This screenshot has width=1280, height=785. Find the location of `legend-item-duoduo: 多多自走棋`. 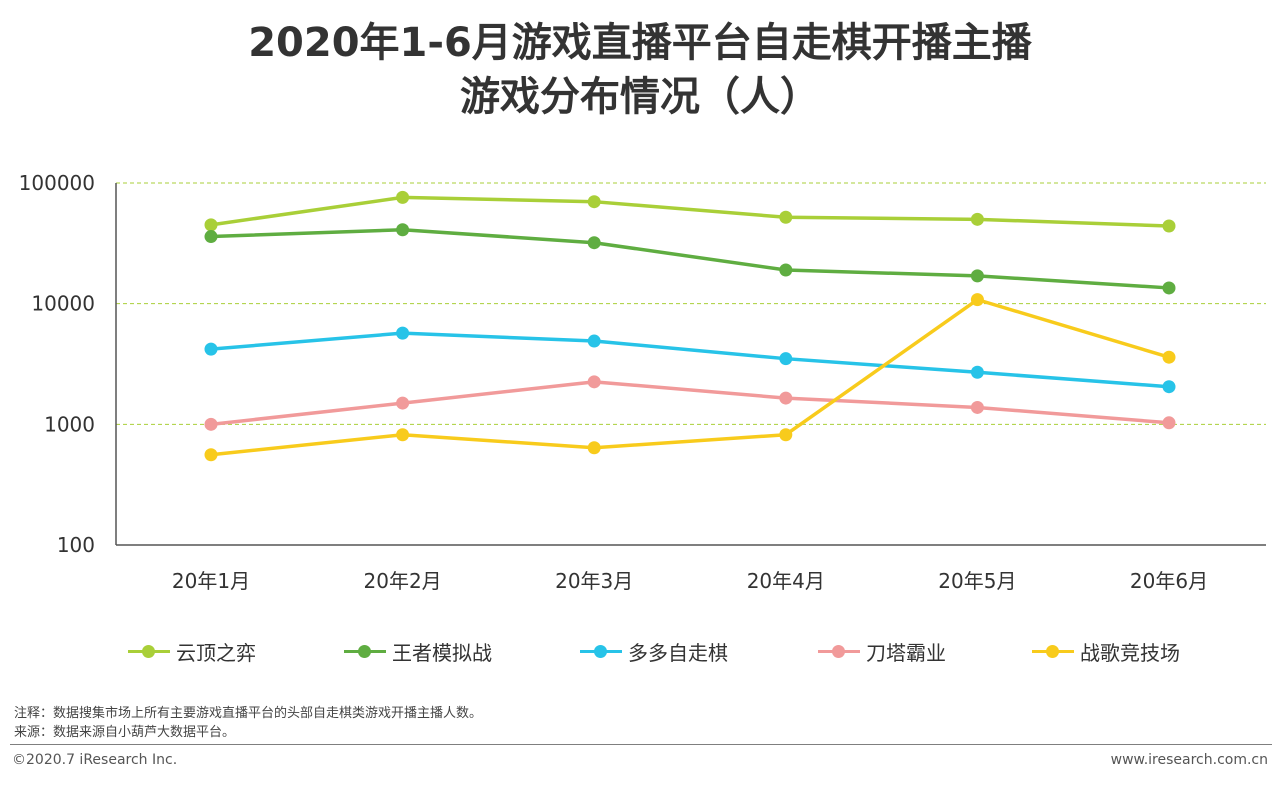

legend-item-duoduo: 多多自走棋 is located at coordinates (654, 651).